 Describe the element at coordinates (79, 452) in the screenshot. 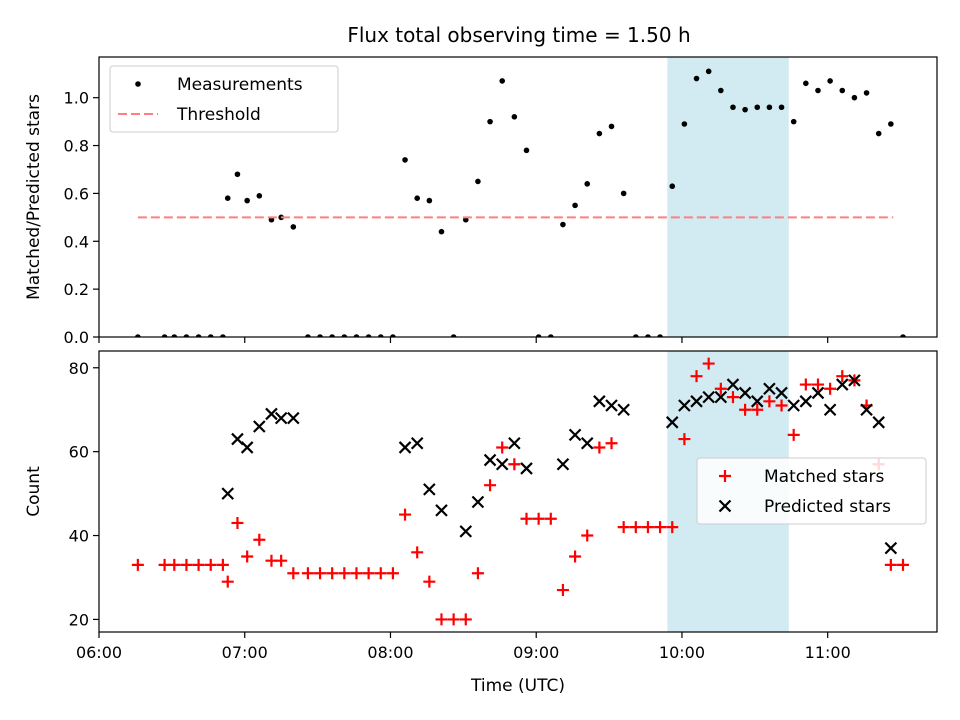

I see `y-tick-label: 60` at that location.